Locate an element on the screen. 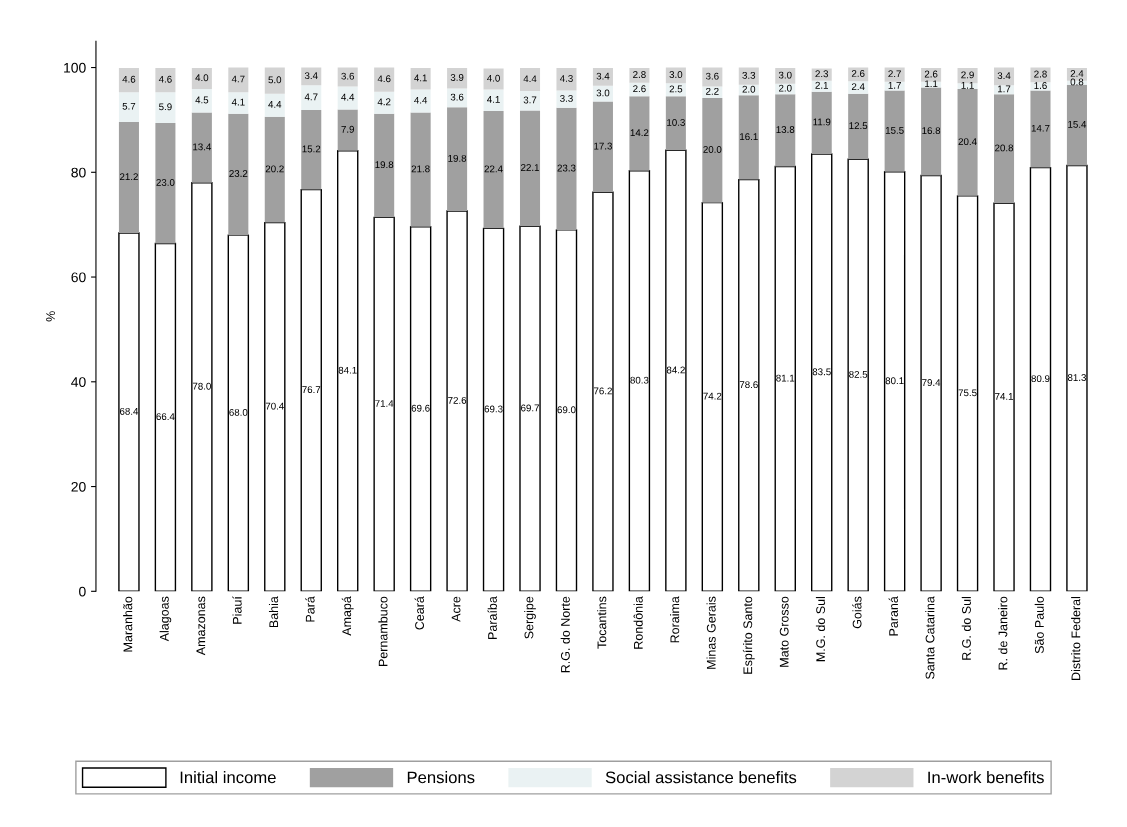  data-label: 74.1 is located at coordinates (1004, 396).